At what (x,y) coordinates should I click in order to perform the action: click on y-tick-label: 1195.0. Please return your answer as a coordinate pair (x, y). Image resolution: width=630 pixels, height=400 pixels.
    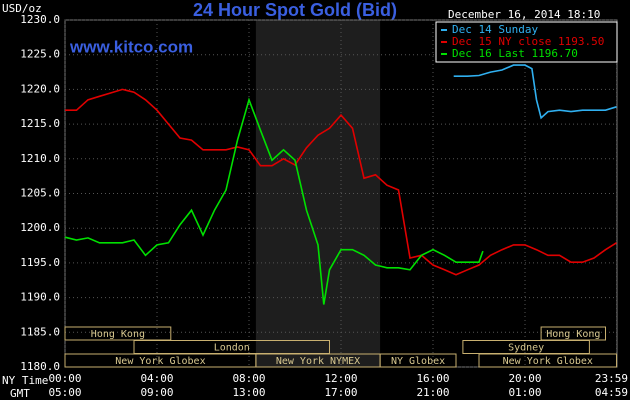
    Looking at the image, I should click on (40, 262).